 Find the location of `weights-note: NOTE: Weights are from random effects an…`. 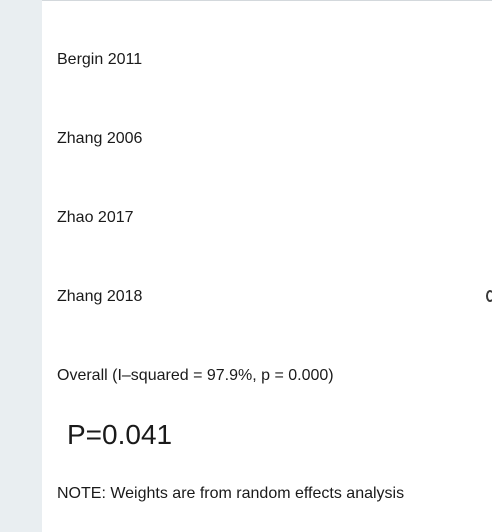

weights-note: NOTE: Weights are from random effects an… is located at coordinates (231, 493).